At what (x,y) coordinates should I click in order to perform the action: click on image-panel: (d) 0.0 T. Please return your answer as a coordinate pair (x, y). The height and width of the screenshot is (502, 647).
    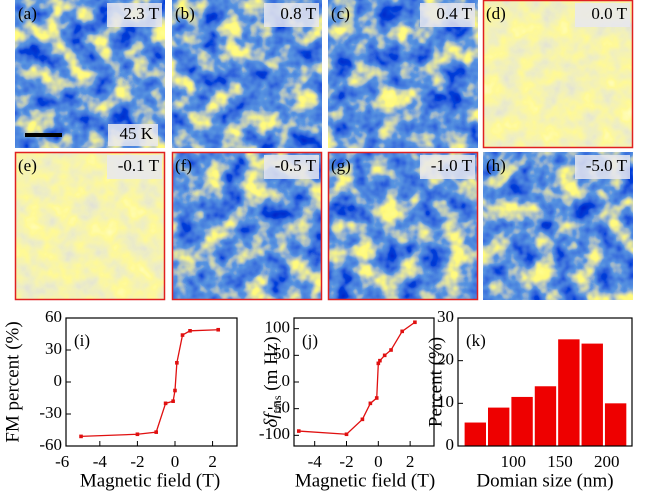
    Looking at the image, I should click on (558, 74).